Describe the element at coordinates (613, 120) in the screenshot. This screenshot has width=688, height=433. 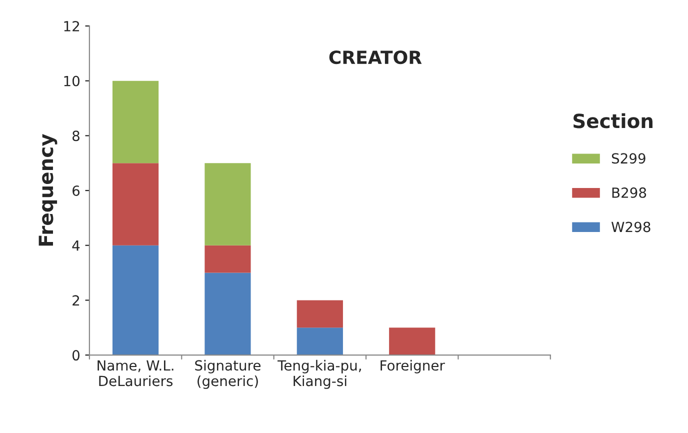
I see `legend-title: Section` at that location.